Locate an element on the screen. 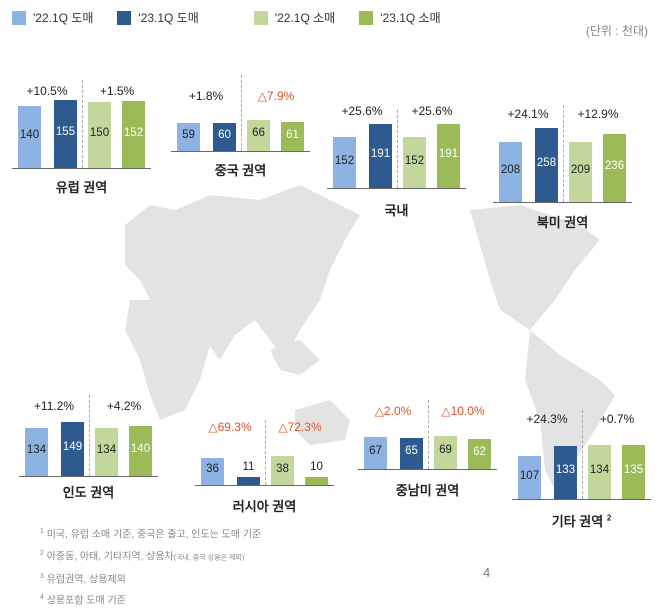 Image resolution: width=660 pixels, height=611 pixels. bar: 133 is located at coordinates (565, 472).